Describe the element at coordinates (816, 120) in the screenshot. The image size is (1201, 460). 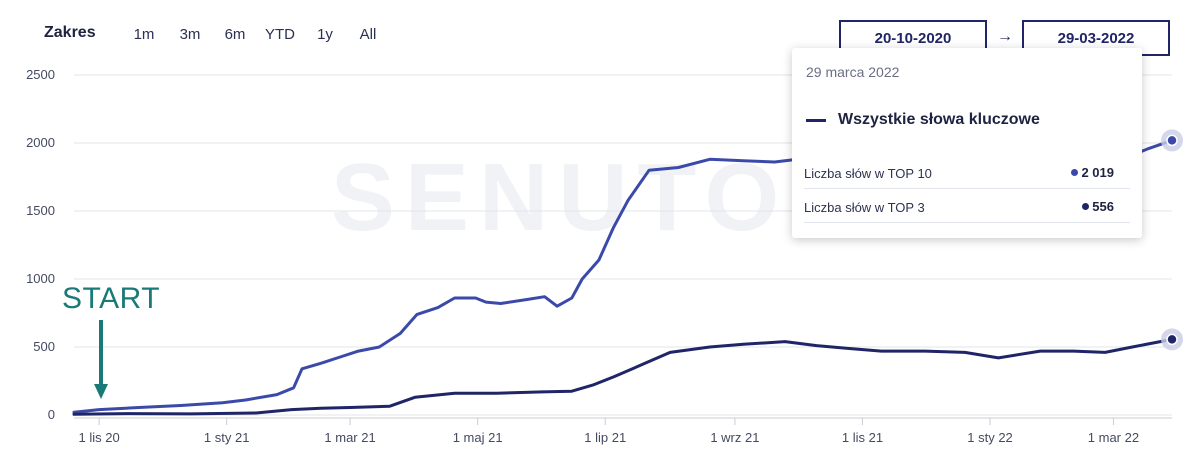
I see `series-swatch-icon` at that location.